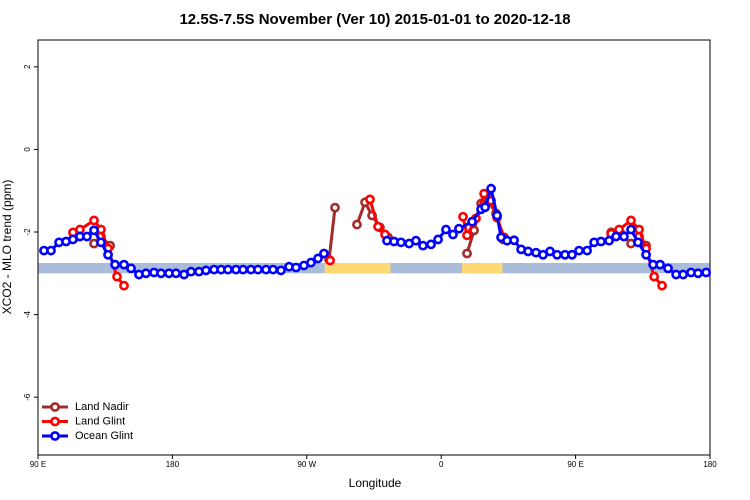 Image resolution: width=750 pixels, height=500 pixels. Describe the element at coordinates (306, 464) in the screenshot. I see `x-tick-label: 90 W` at that location.